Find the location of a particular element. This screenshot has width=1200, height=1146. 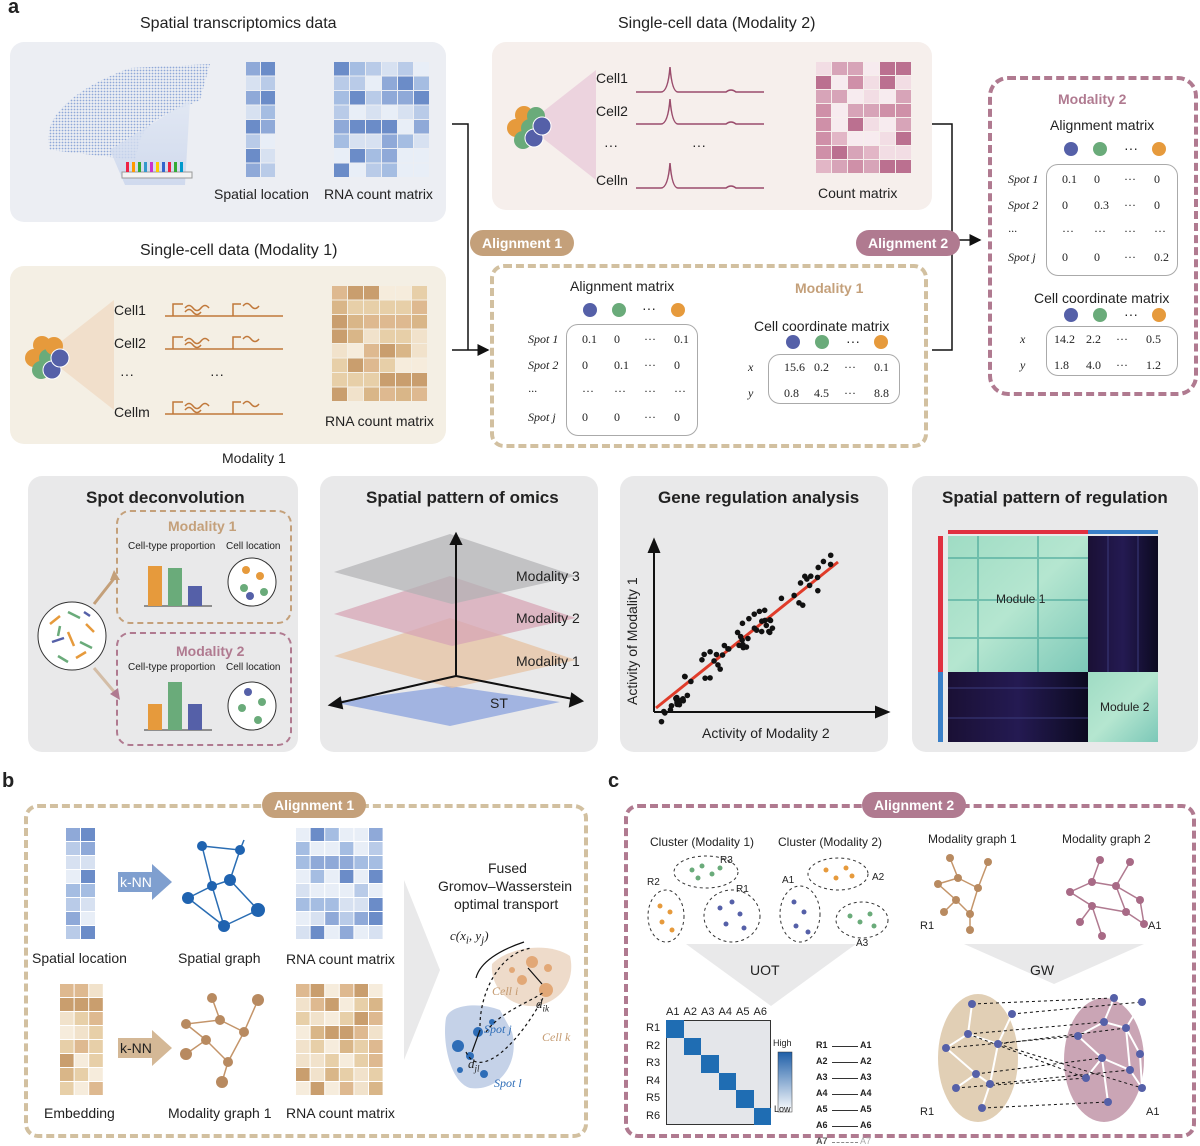

pair-left: R1 is located at coordinates (822, 1045).